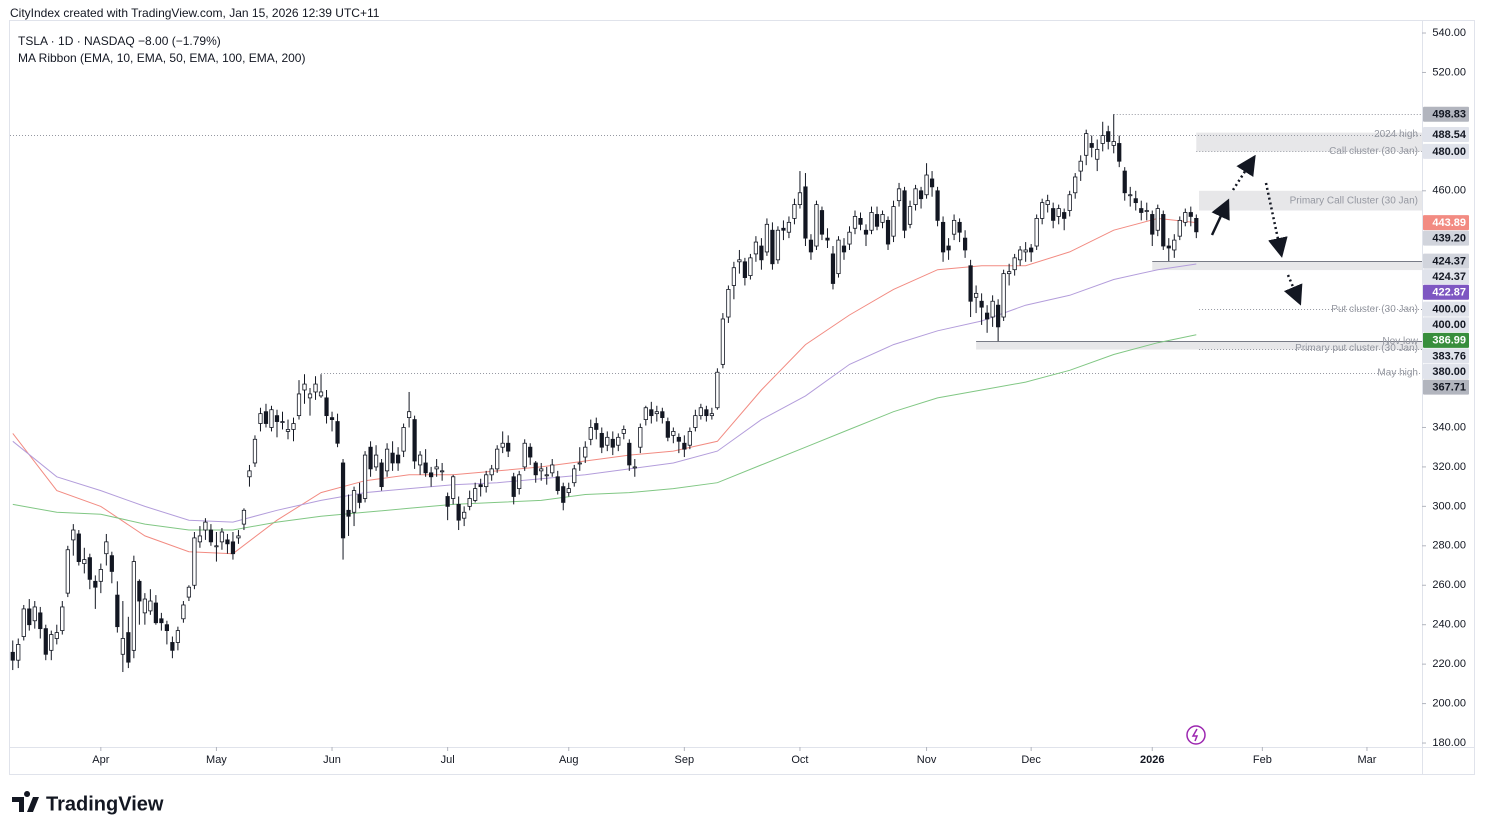 The width and height of the screenshot is (1485, 835). What do you see at coordinates (216, 760) in the screenshot?
I see `x-tick-label: May` at bounding box center [216, 760].